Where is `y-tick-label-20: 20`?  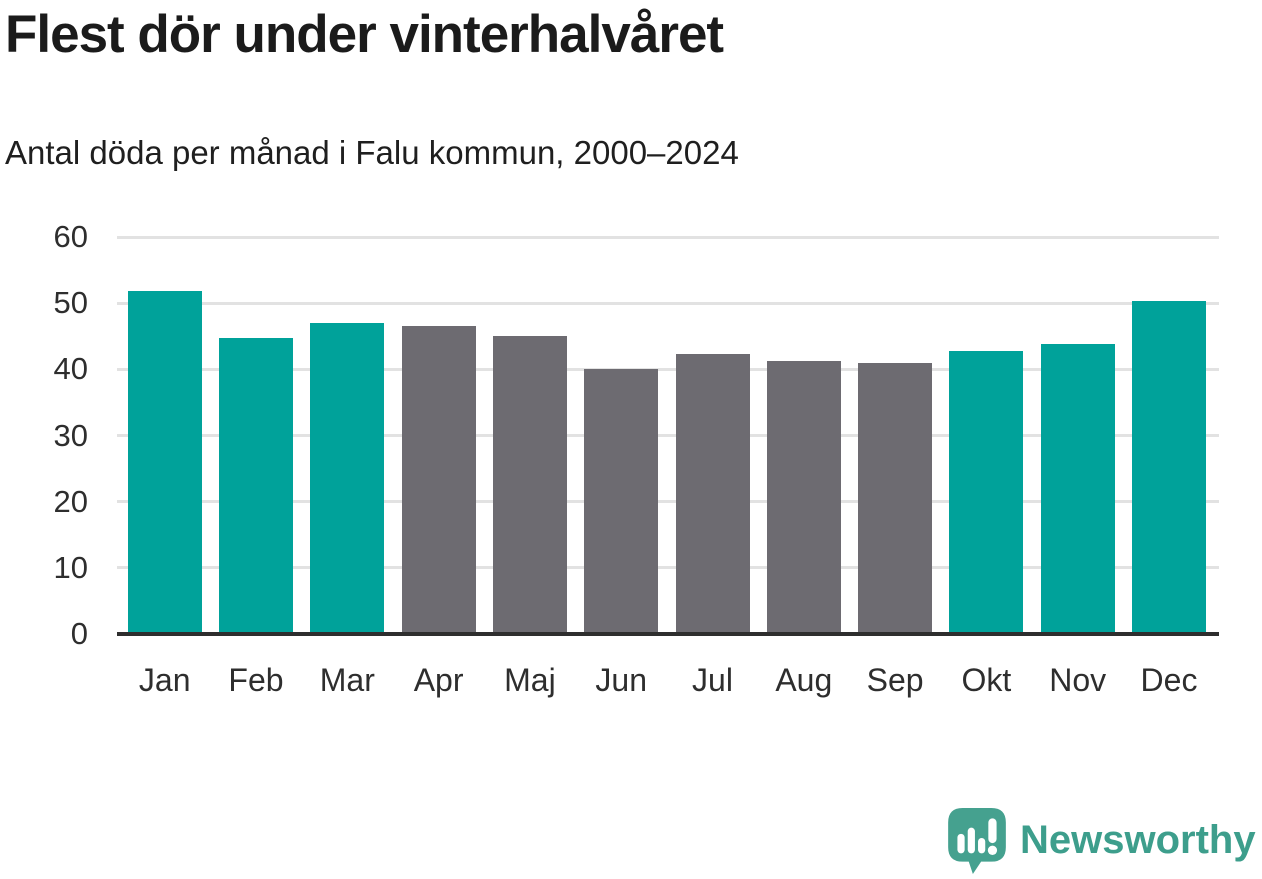 y-tick-label-20: 20 is located at coordinates (70, 501).